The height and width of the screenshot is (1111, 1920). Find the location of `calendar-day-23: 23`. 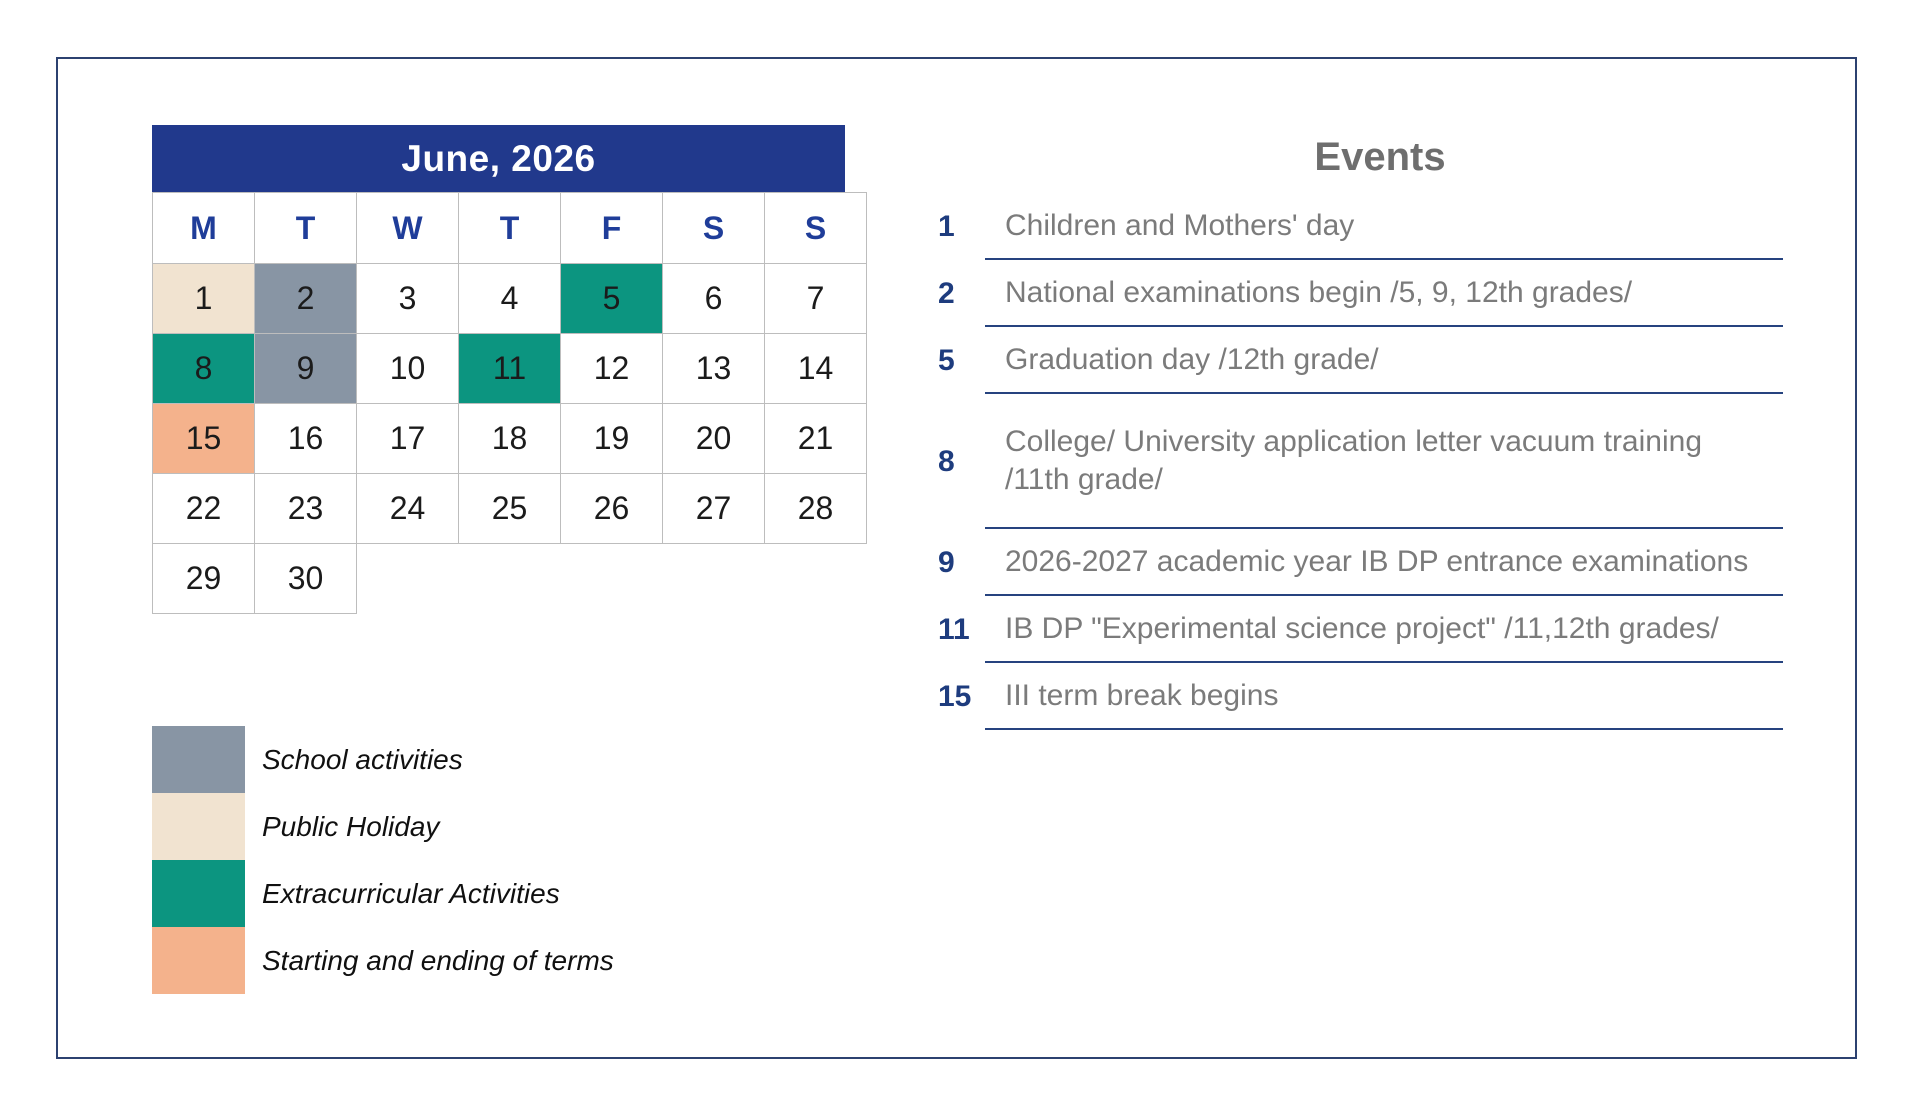

calendar-day-23: 23 is located at coordinates (305, 508).